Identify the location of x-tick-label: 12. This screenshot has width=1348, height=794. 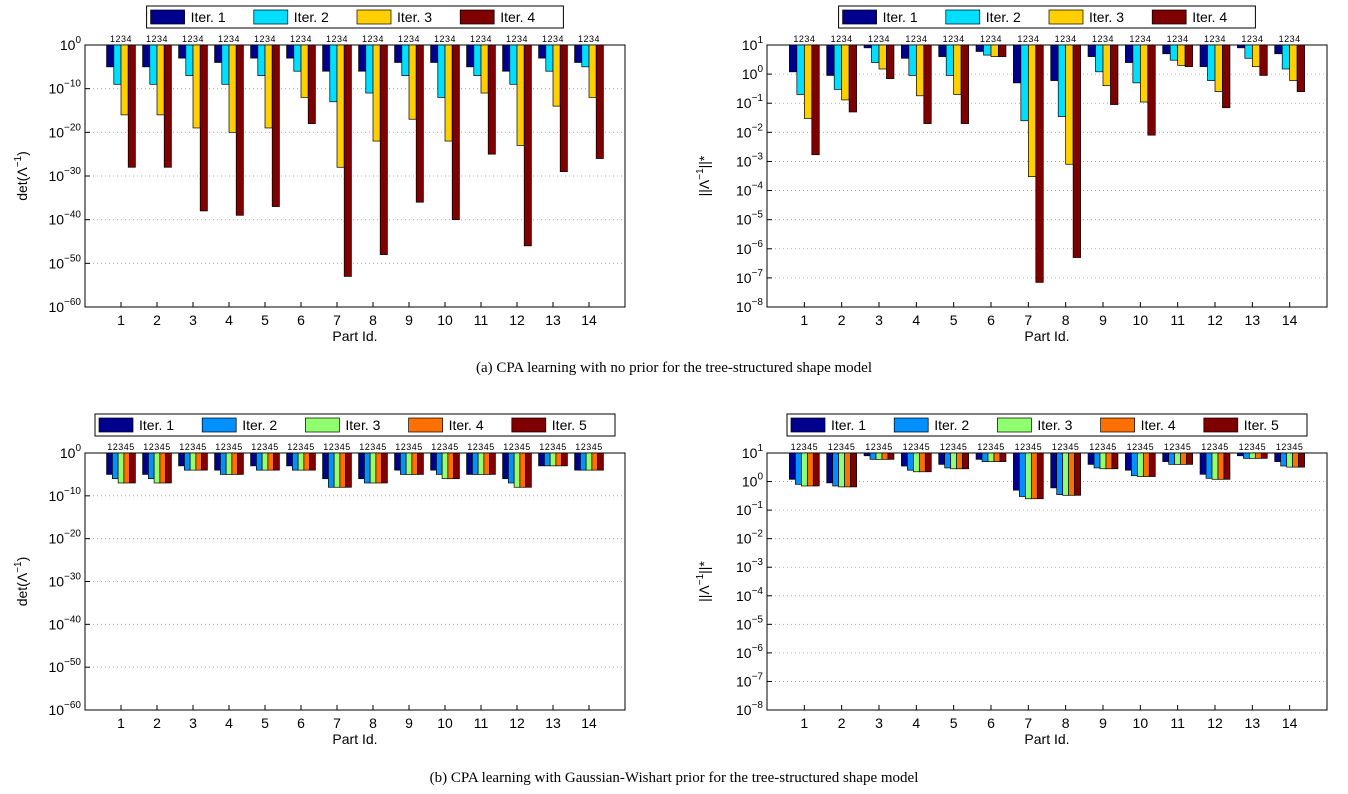
(517, 320).